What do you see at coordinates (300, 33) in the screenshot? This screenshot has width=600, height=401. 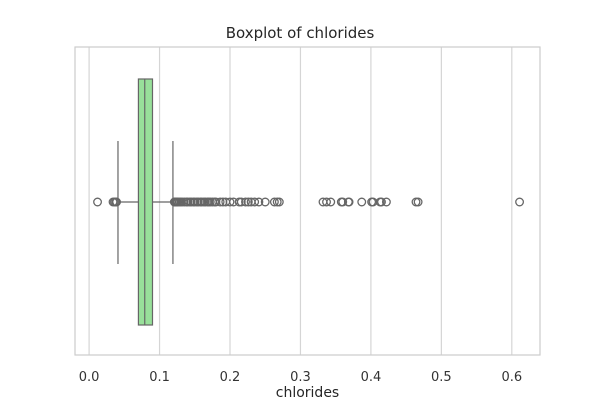 I see `chart-title: Boxplot of chlorides` at bounding box center [300, 33].